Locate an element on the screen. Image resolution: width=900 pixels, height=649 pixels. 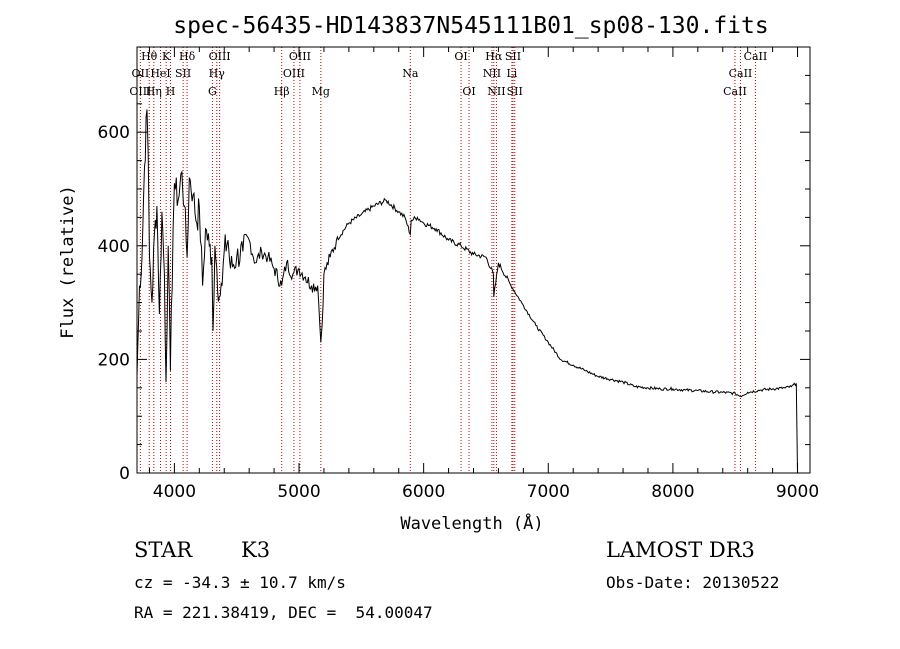
spectral-line-label: Hδ is located at coordinates (187, 56).